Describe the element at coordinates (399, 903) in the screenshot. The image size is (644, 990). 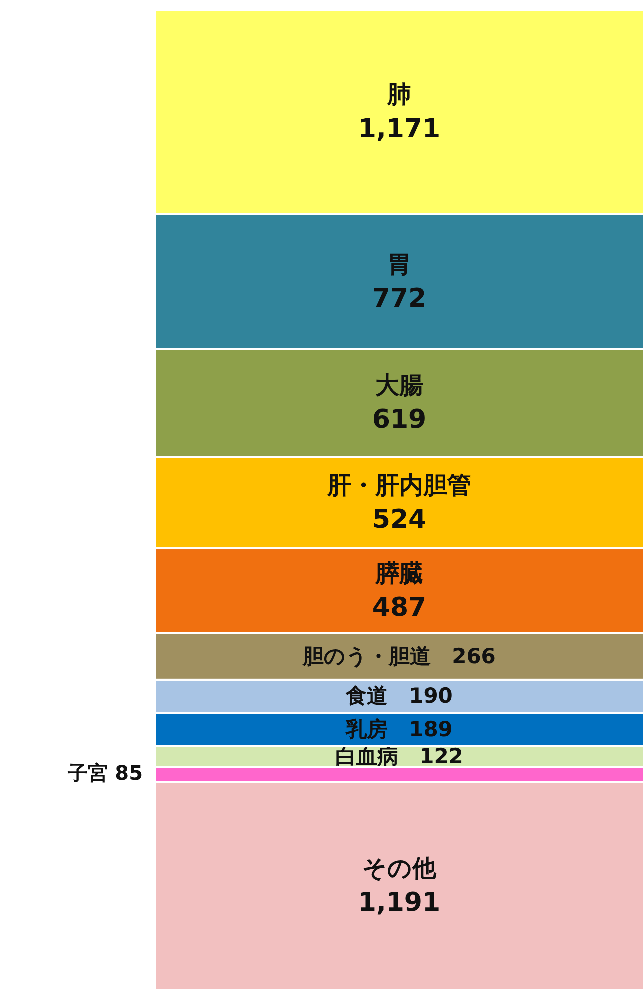
I see `data-label: 1,191` at that location.